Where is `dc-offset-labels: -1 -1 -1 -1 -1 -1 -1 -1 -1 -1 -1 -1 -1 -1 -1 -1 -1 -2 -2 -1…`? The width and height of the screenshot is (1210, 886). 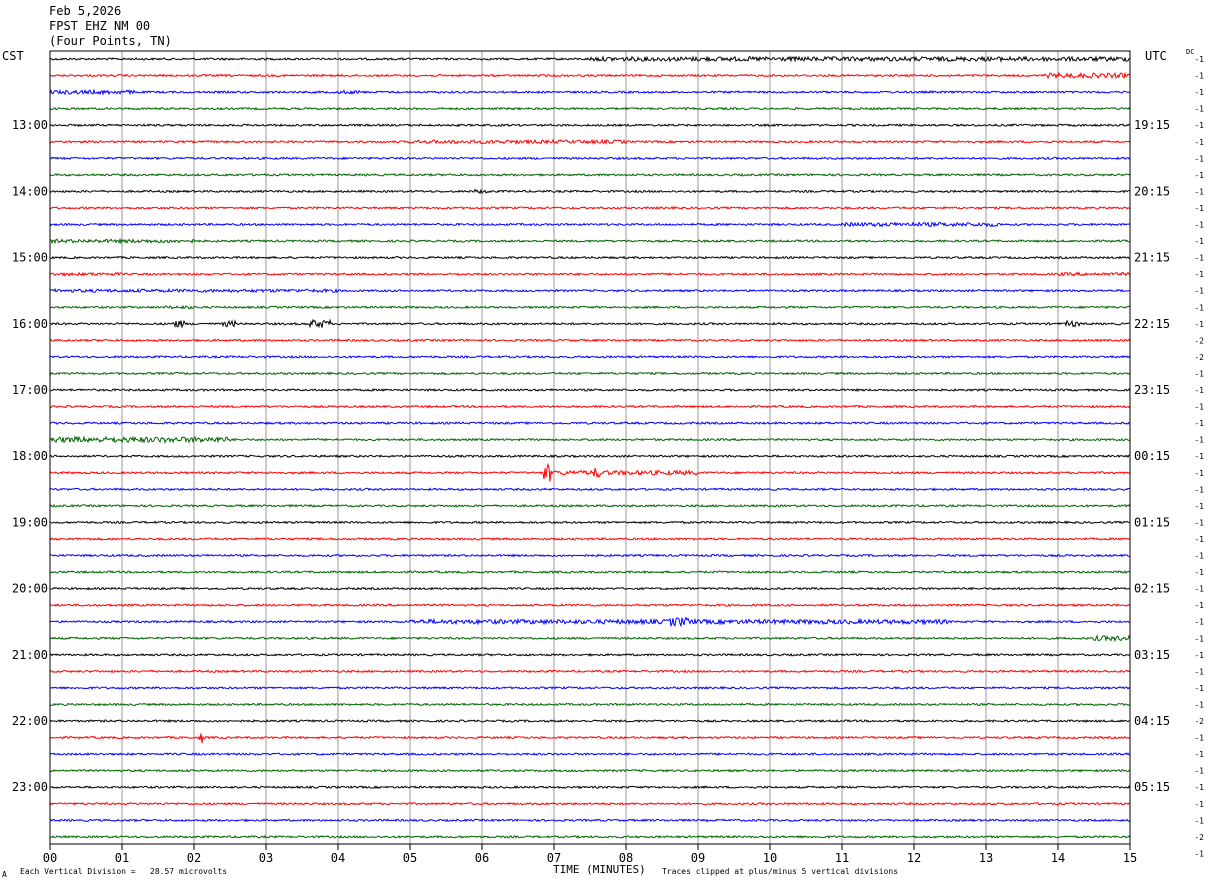
dc-offset-labels: -1 -1 -1 -1 -1 -1 -1 -1 -1 -1 -1 -1 -1 -1 -1 -1 -1 -2 -2 -1… is located at coordinates (1199, 456).